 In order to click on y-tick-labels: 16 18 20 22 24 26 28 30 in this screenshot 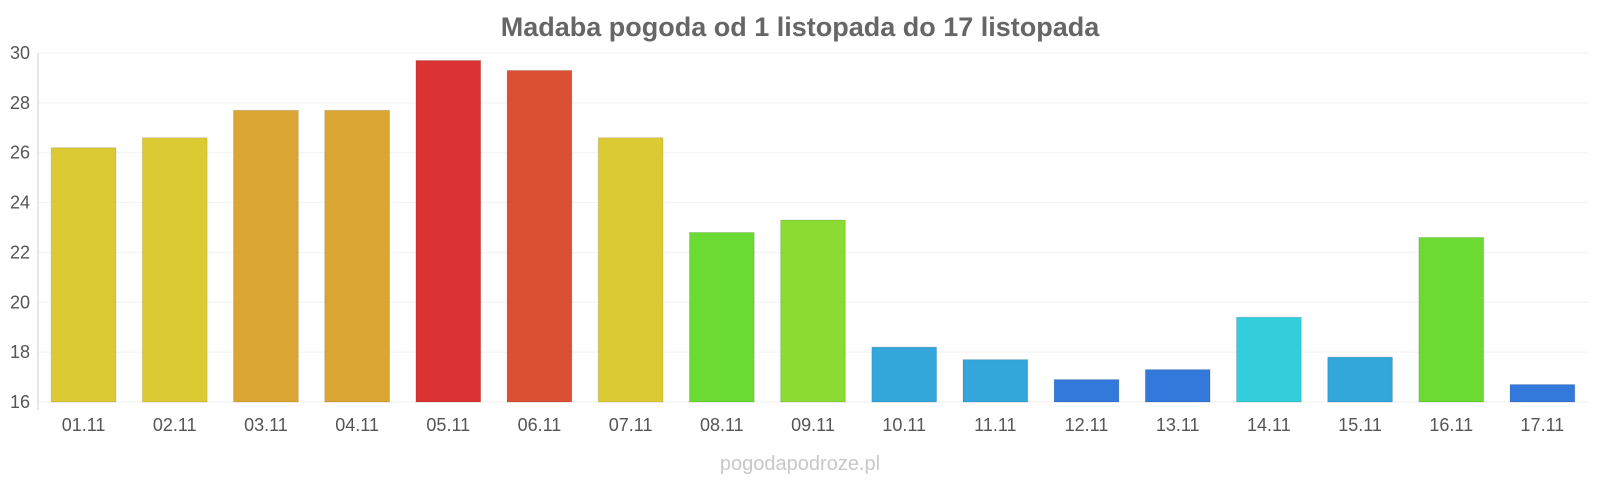, I will do `click(20, 227)`.